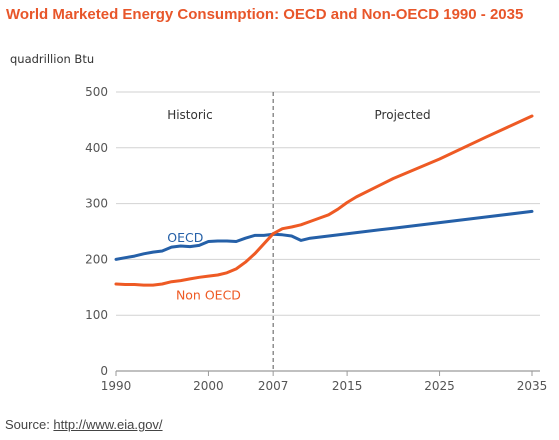 The width and height of the screenshot is (559, 440). I want to click on x-tick-label: 2025, so click(439, 386).